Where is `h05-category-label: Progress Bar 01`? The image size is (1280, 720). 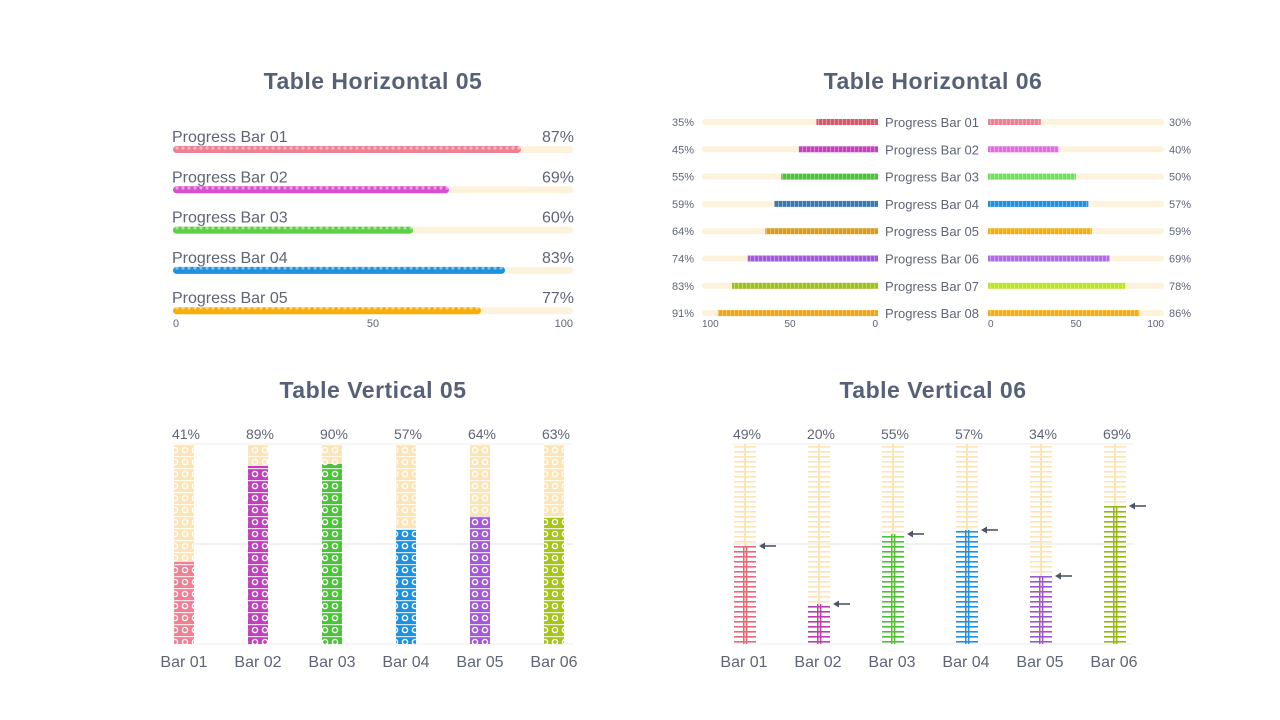
h05-category-label: Progress Bar 01 is located at coordinates (230, 137).